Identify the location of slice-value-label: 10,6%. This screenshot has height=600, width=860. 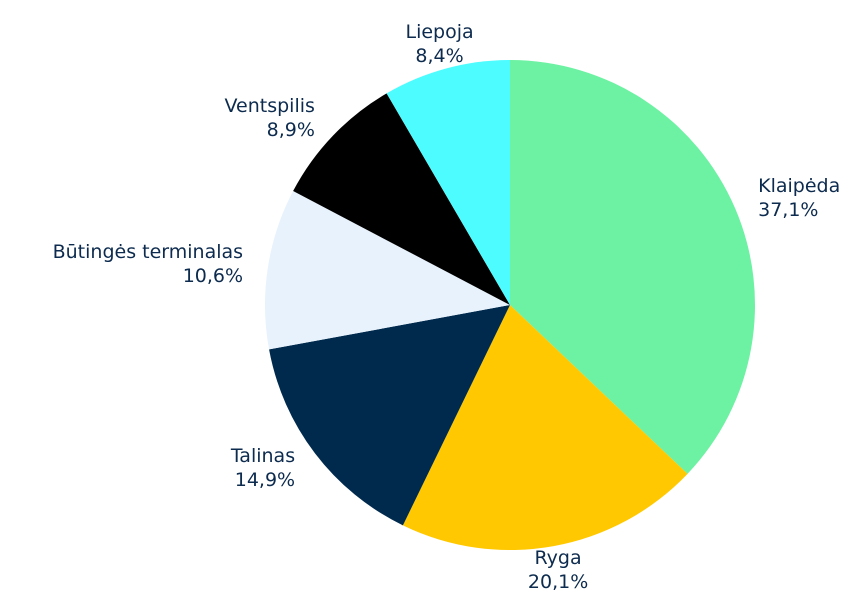
(213, 276).